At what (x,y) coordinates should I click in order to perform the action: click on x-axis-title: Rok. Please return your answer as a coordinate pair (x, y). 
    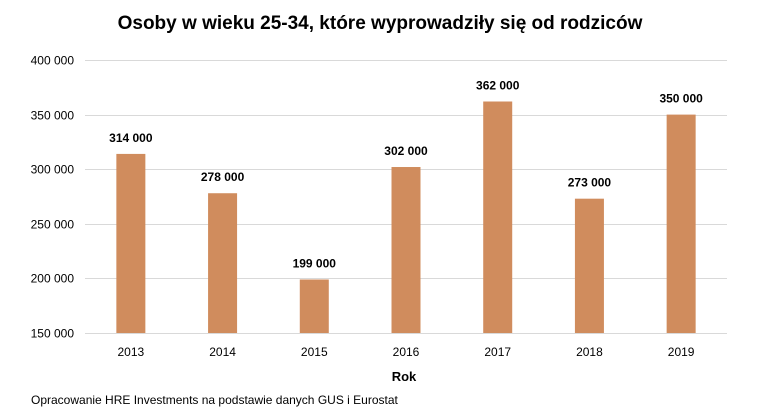
    Looking at the image, I should click on (404, 376).